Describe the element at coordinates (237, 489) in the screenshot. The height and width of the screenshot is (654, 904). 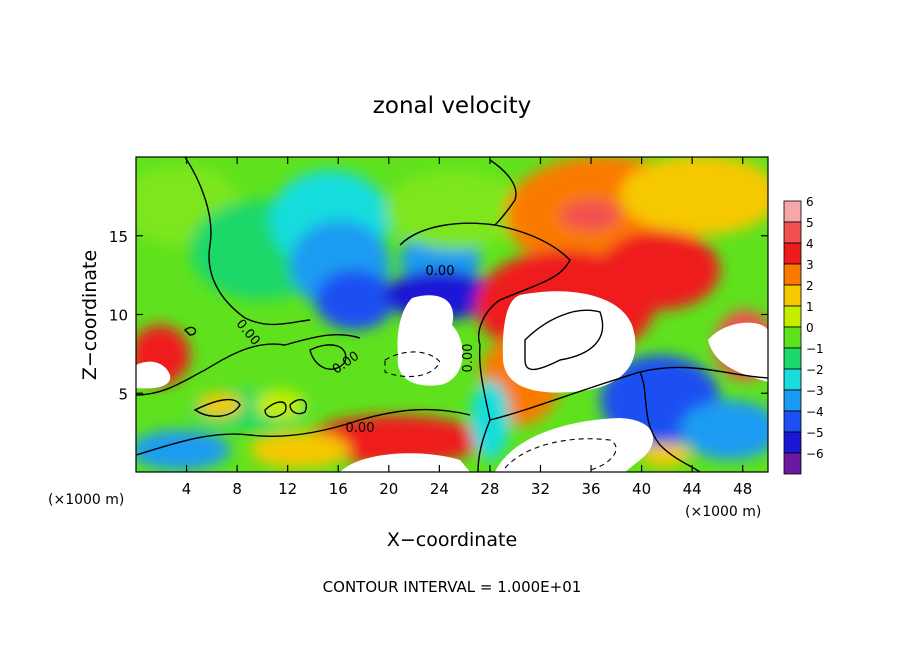
I see `x-tick-label: 8` at that location.